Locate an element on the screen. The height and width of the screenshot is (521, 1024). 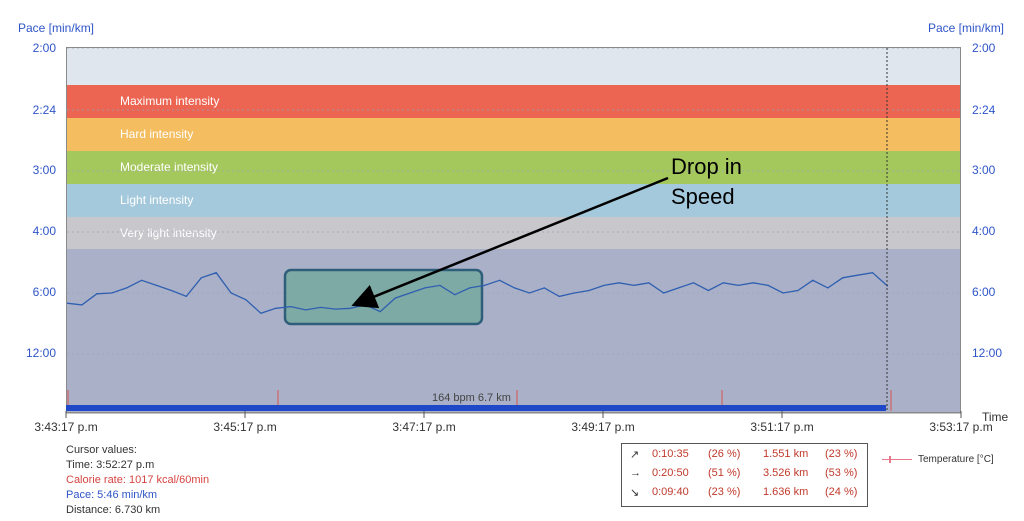
annotation-text: Drop in Speed is located at coordinates (706, 182).